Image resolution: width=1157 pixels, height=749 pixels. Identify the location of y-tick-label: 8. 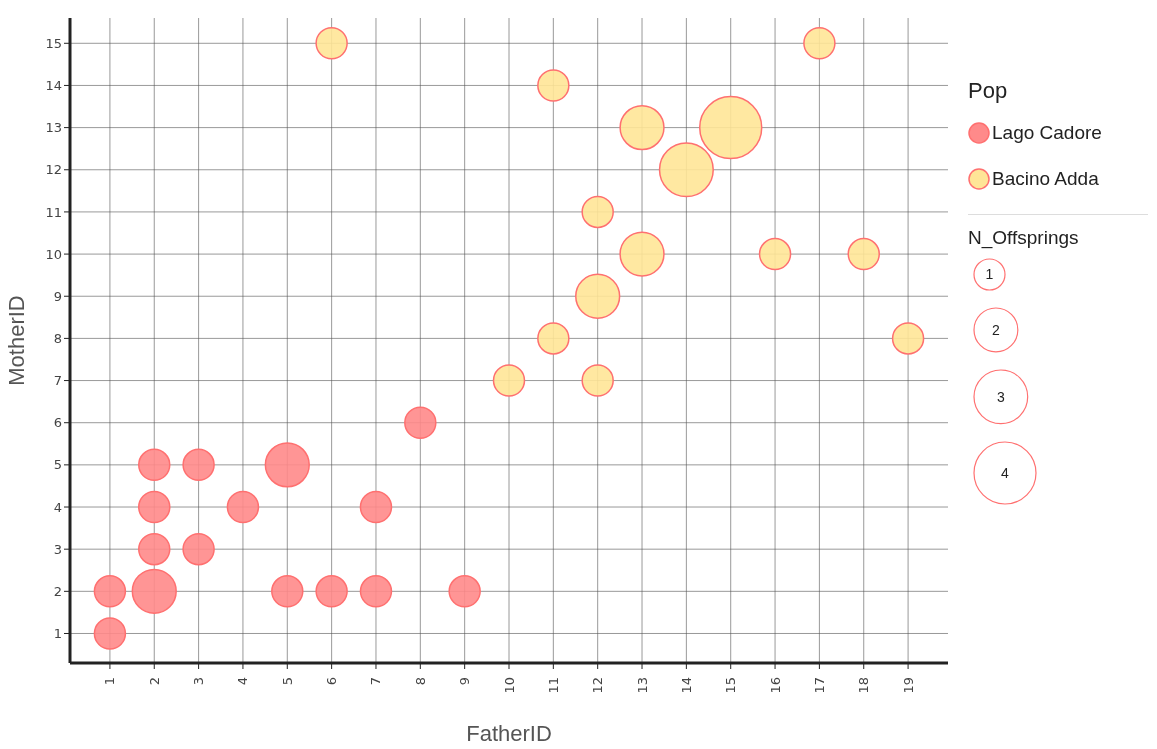
(57, 339).